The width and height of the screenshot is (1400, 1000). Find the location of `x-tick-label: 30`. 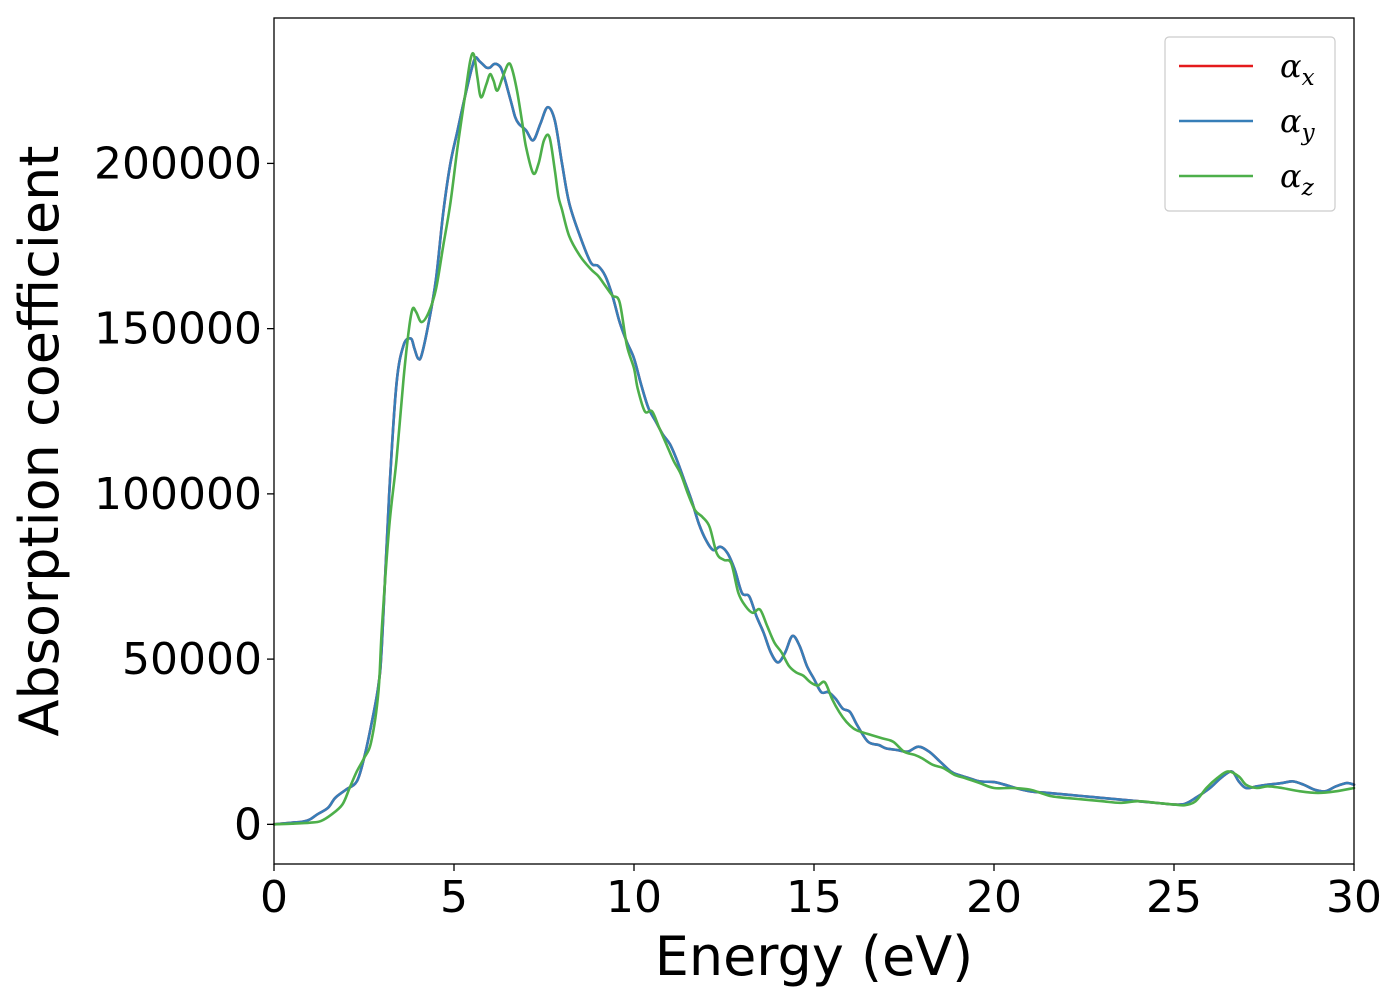

x-tick-label: 30 is located at coordinates (1354, 897).